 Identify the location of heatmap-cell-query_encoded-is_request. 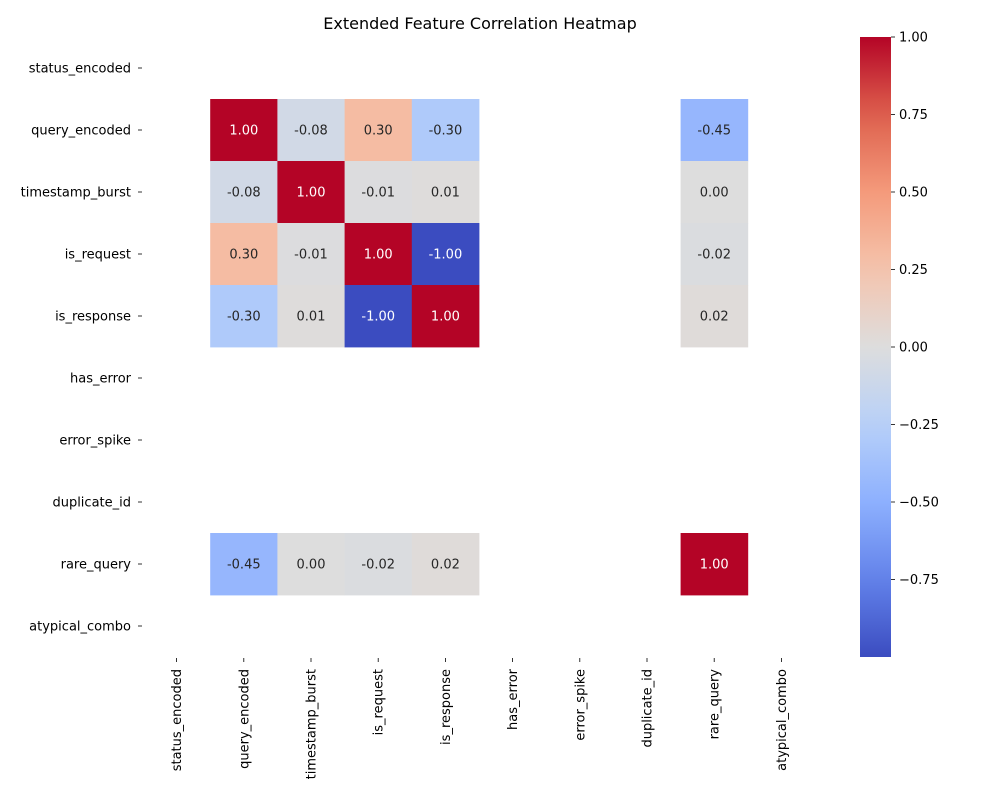
(378, 130).